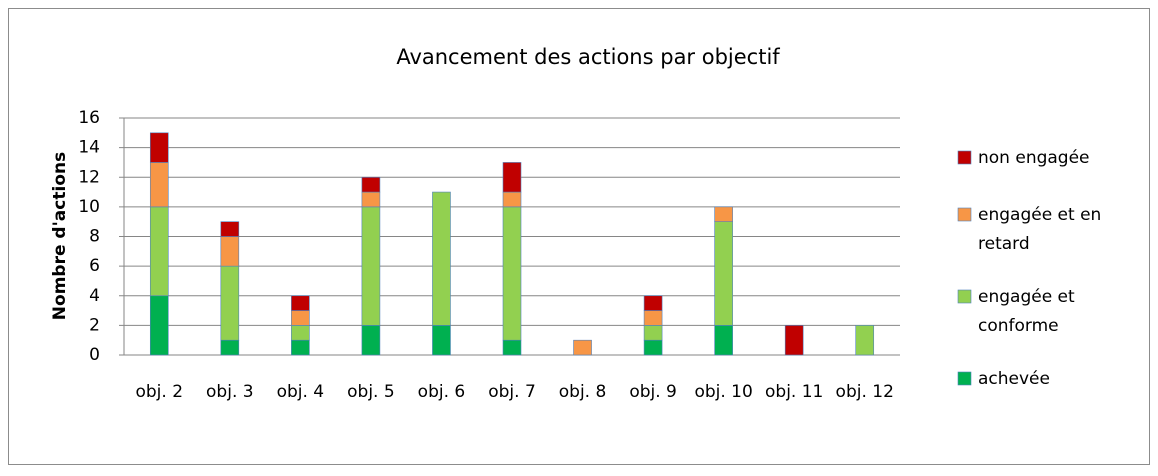  What do you see at coordinates (865, 392) in the screenshot?
I see `x-tick-label: obj. 12` at bounding box center [865, 392].